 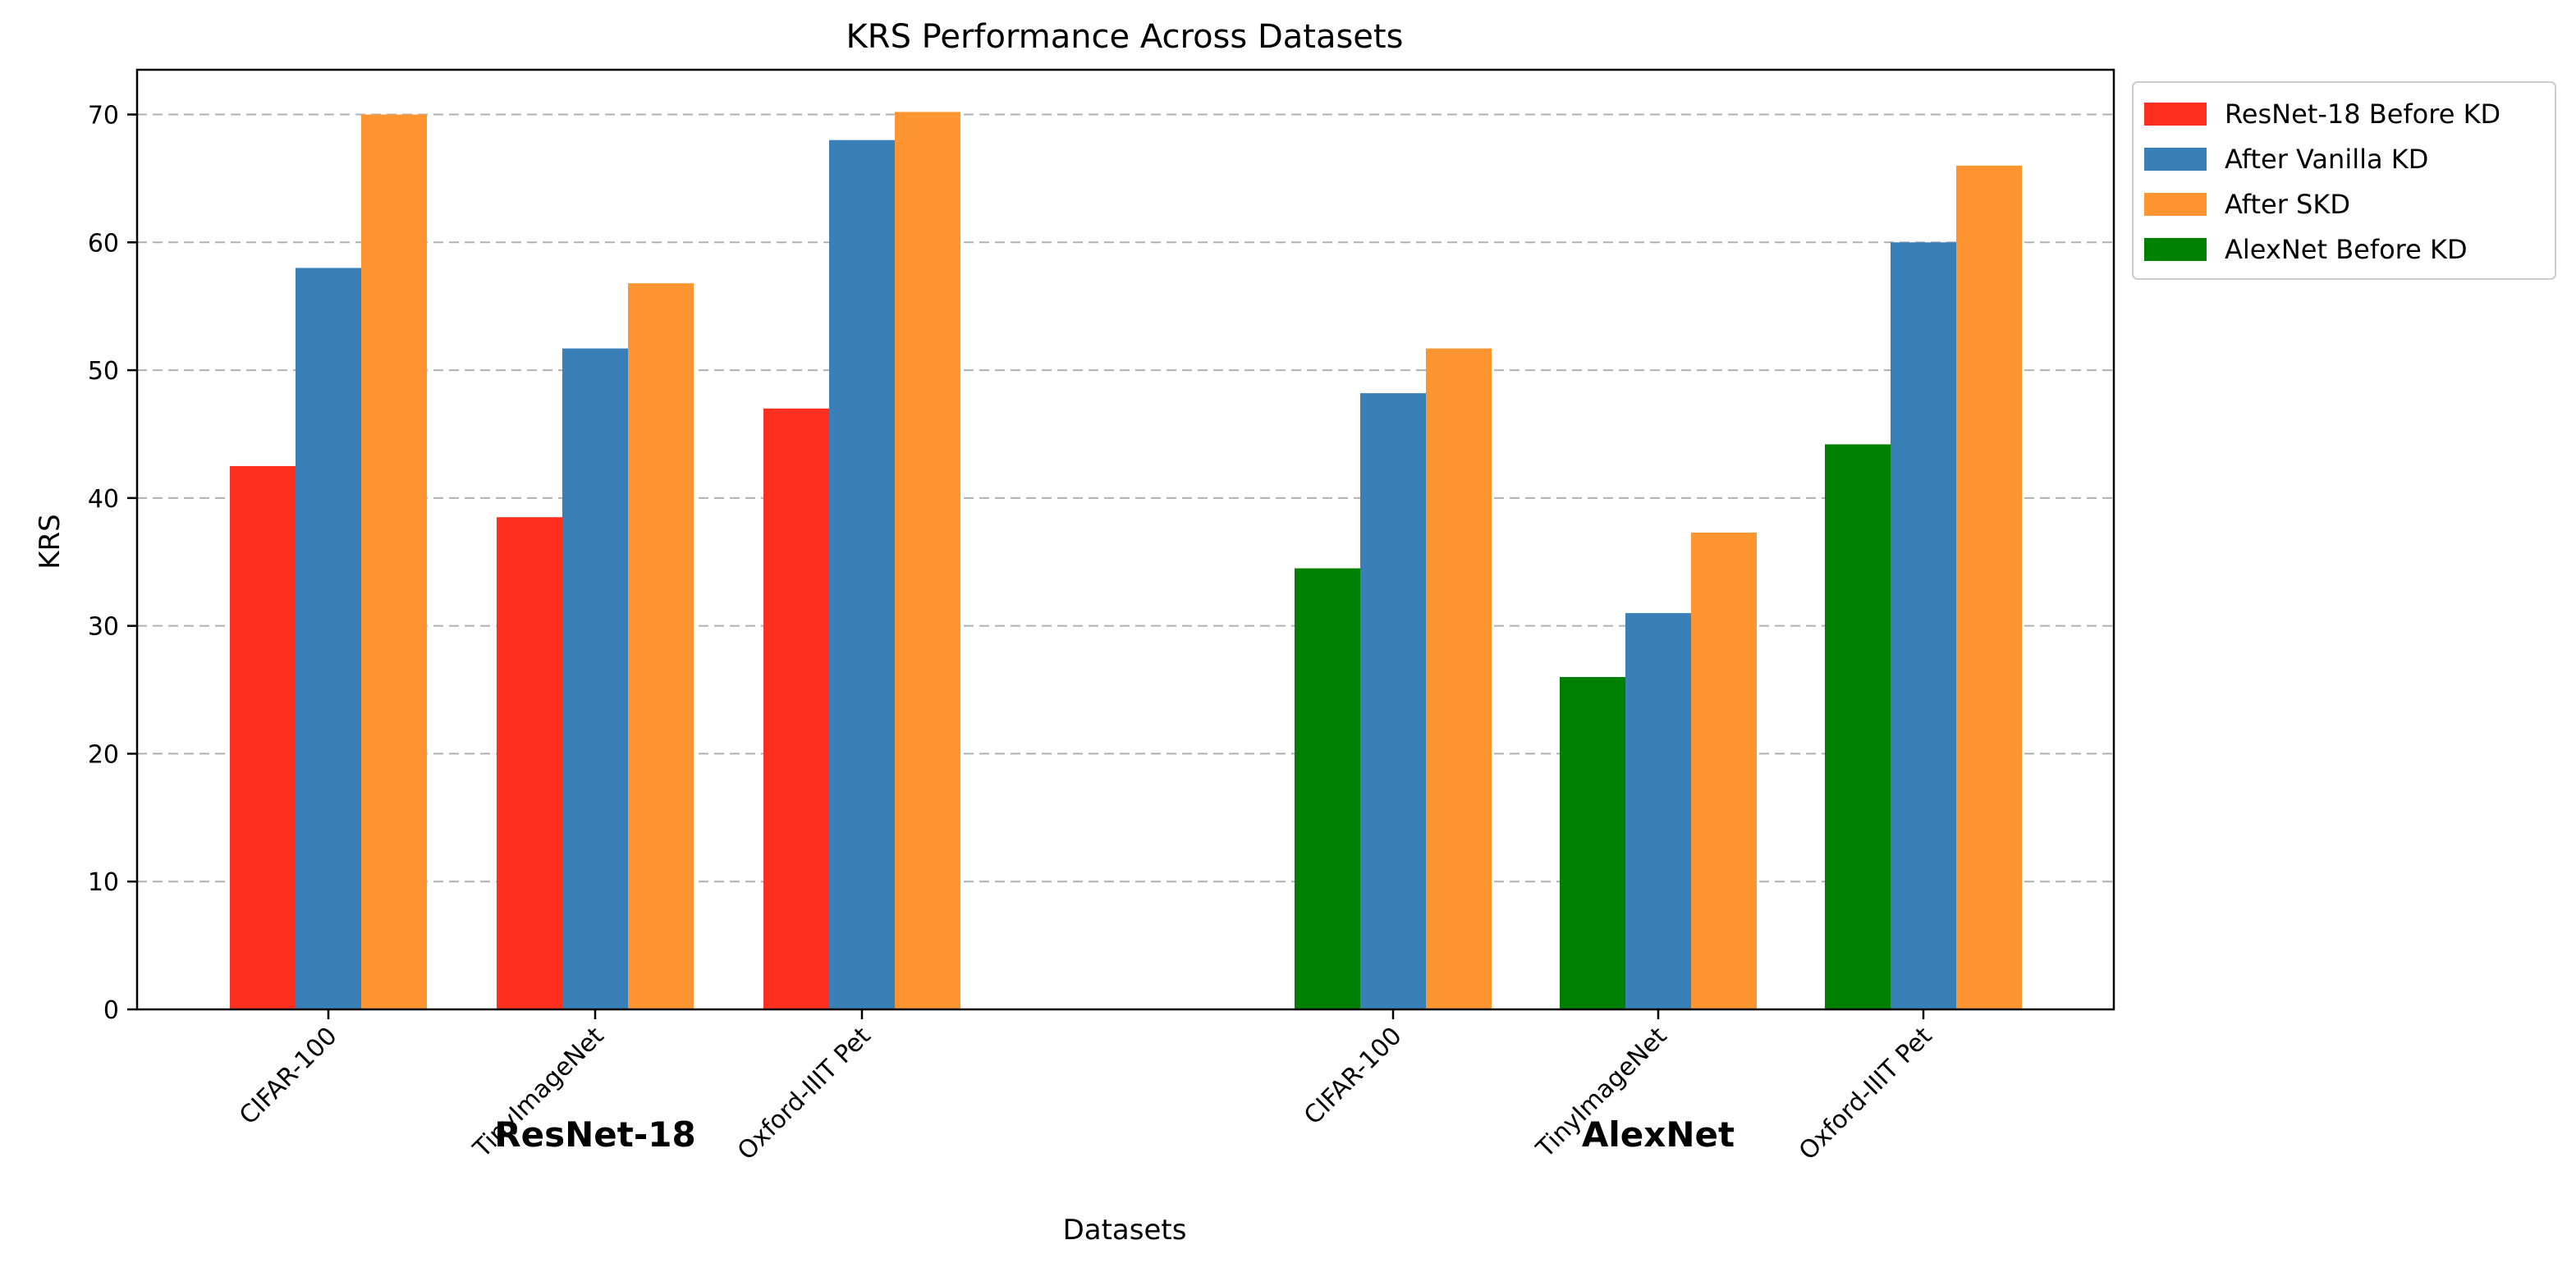 What do you see at coordinates (862, 574) in the screenshot?
I see `bar-resnet-18-oxford-iiit-pet-after-vanilla-kd` at bounding box center [862, 574].